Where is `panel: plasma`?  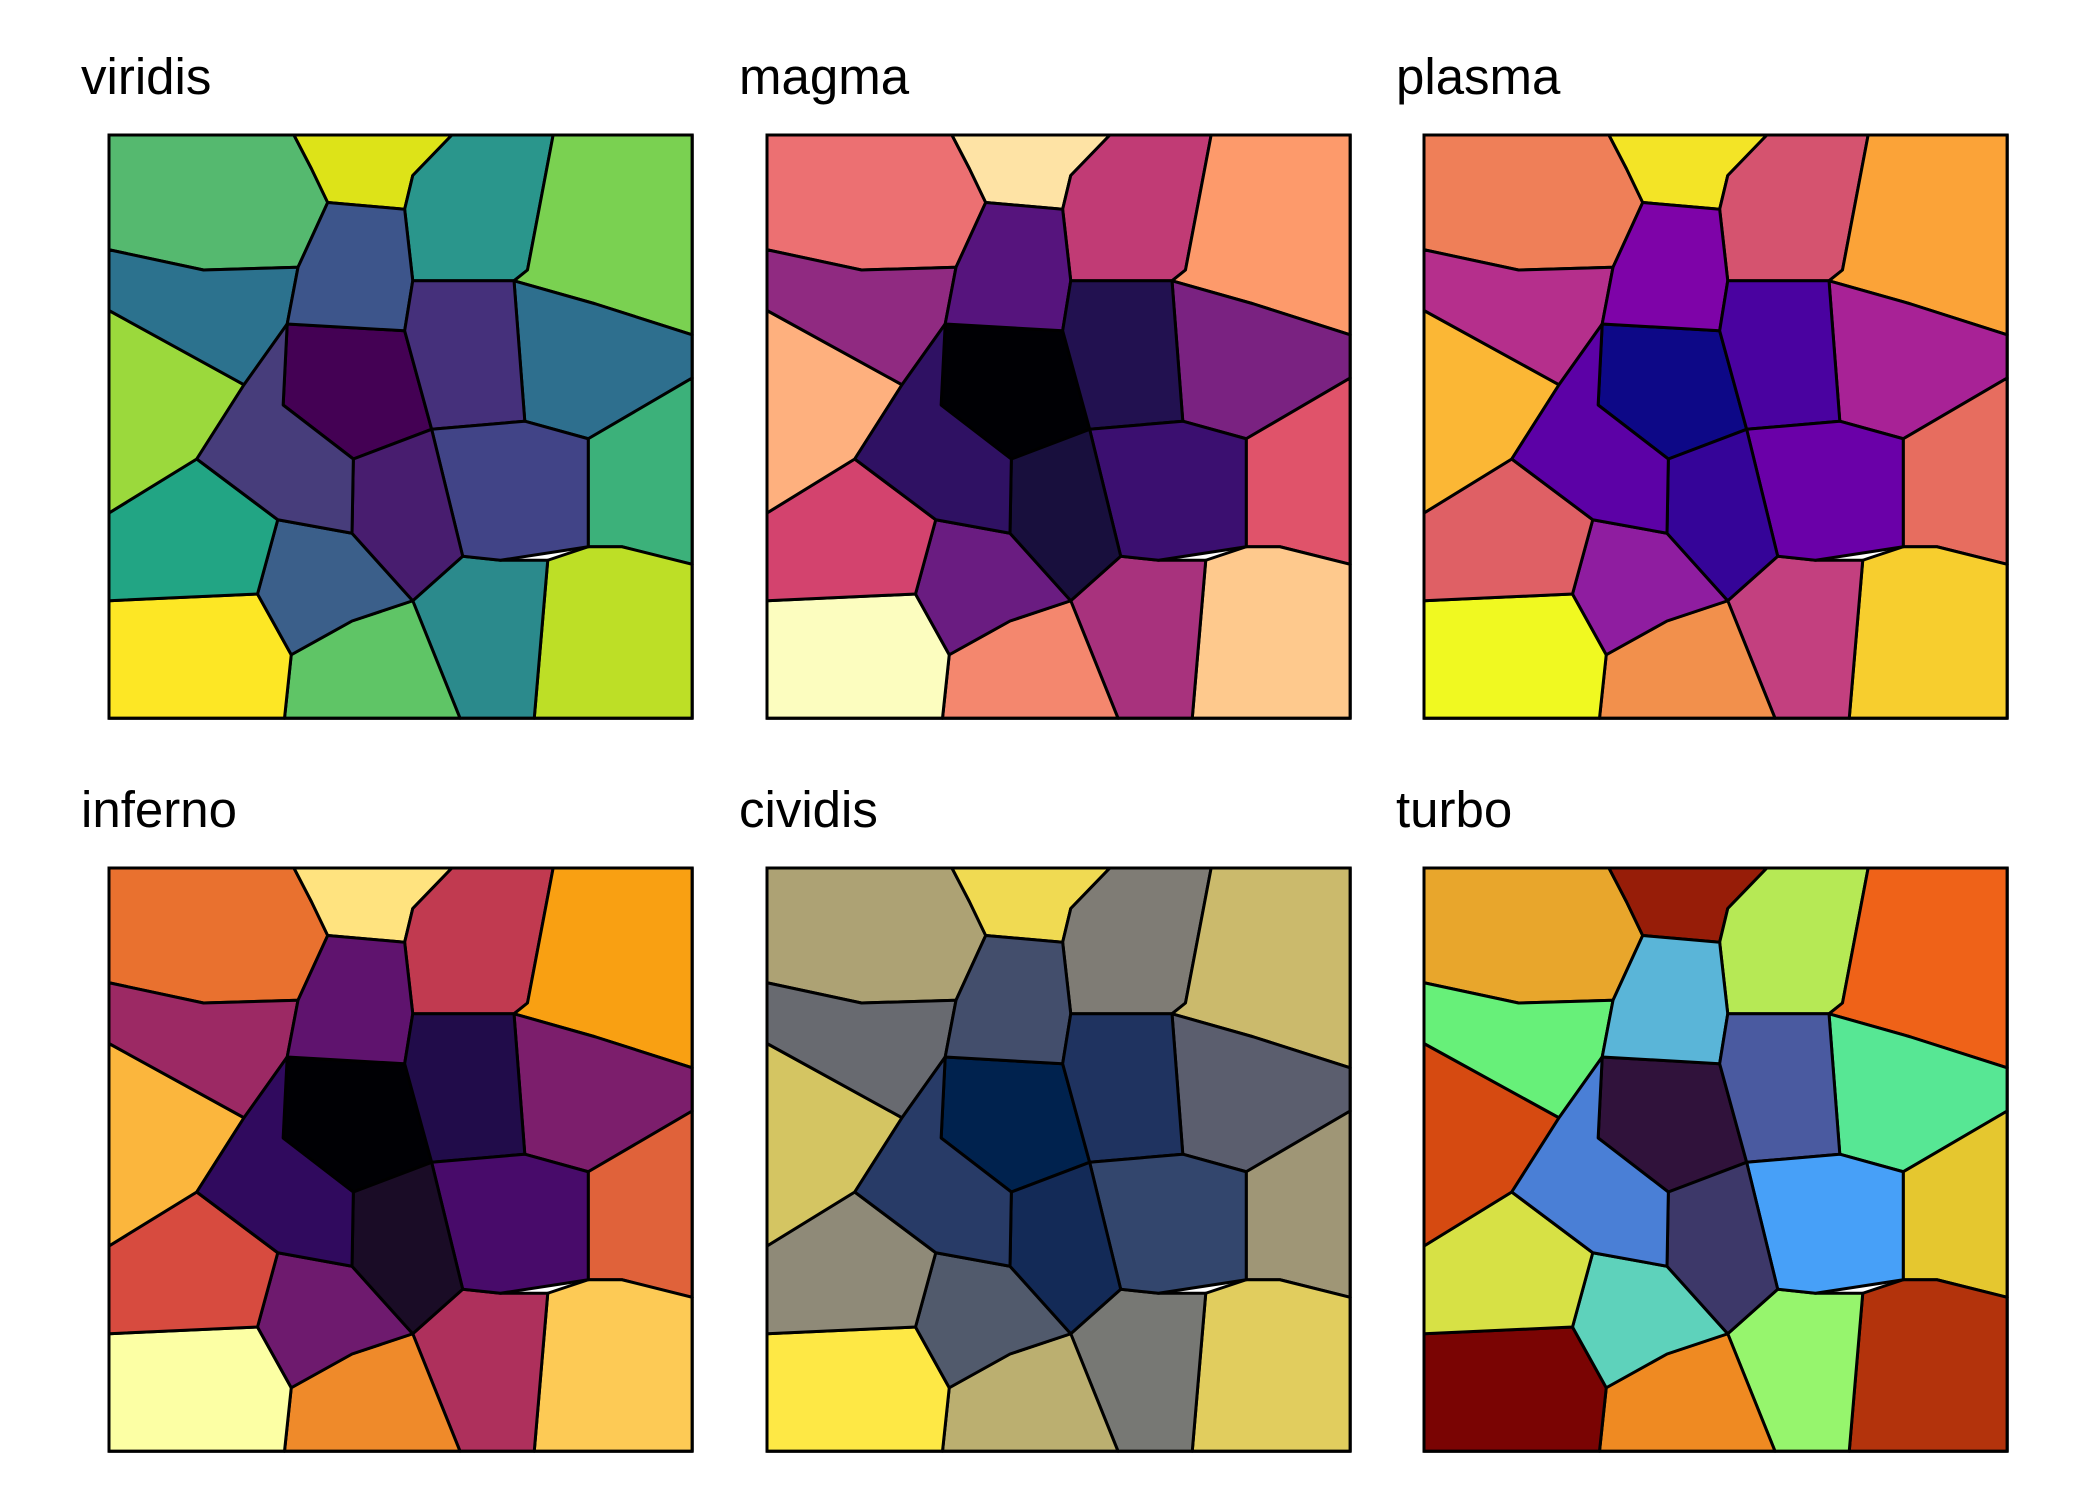 panel: plasma is located at coordinates (1701, 383).